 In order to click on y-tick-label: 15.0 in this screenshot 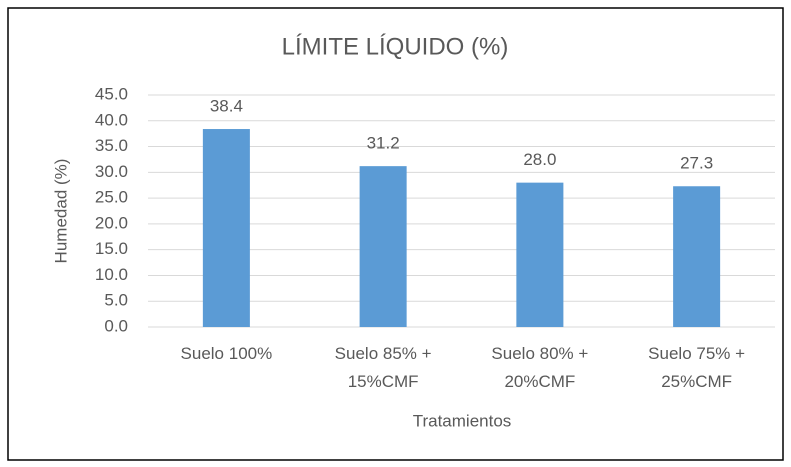, I will do `click(111, 248)`.